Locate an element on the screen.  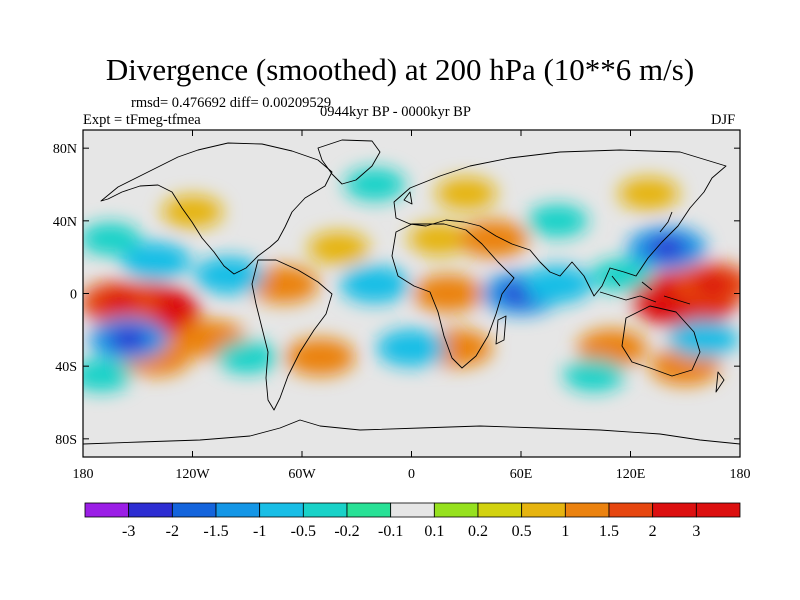
colorbar: -3 -2 -1.5 -1 -0.5 -0.2 -0.1 0.1 0.2 0.5 1 1.5 2 3 is located at coordinates (412, 521).